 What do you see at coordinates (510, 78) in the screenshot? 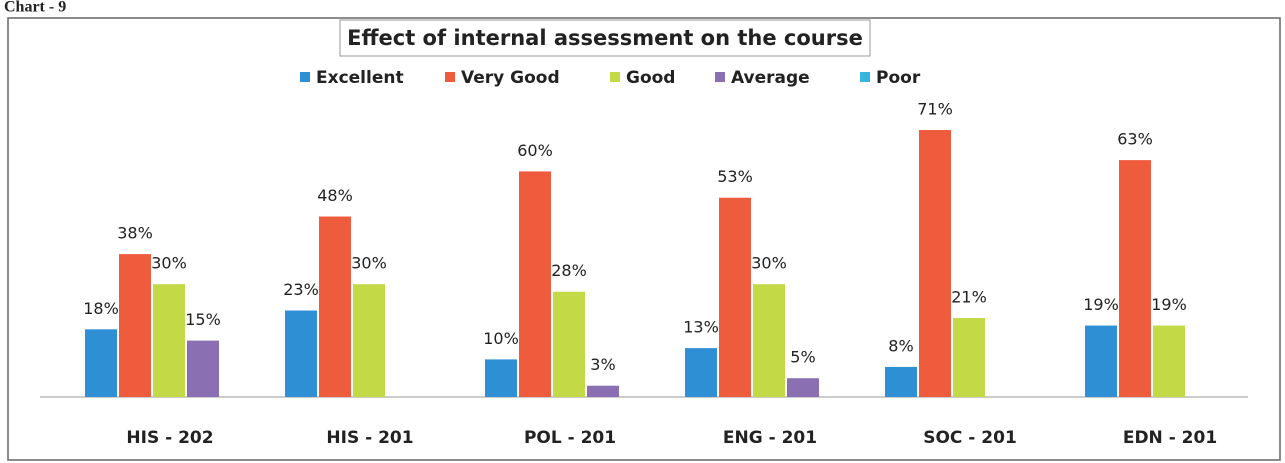
I see `legend-label: Very Good` at bounding box center [510, 78].